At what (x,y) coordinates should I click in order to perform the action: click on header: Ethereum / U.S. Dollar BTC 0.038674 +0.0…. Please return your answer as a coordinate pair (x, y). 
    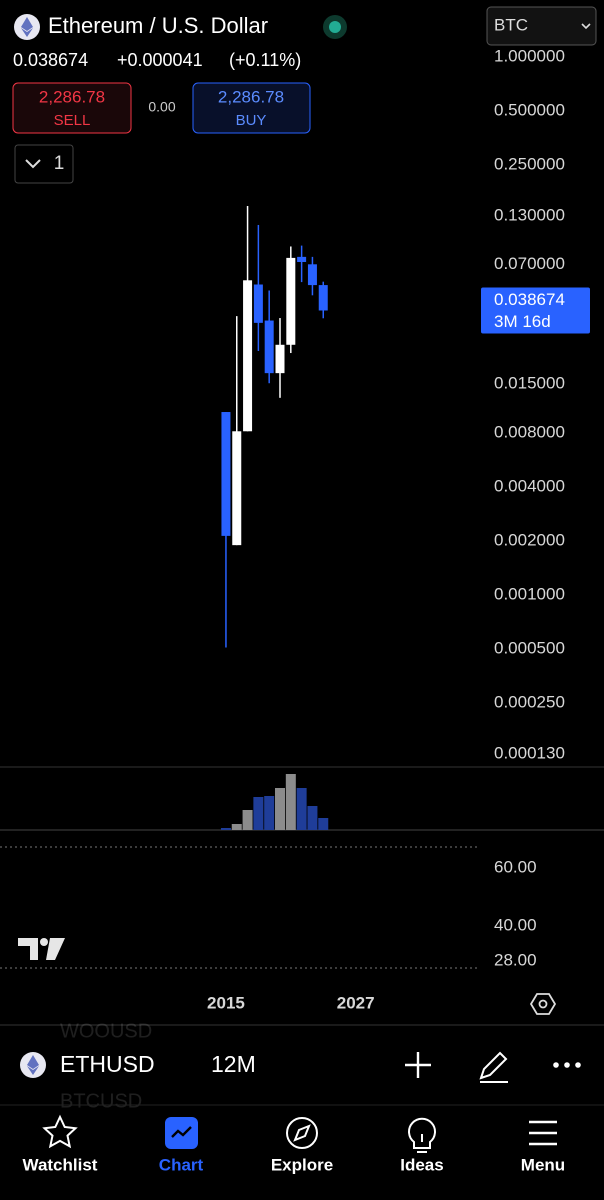
    Looking at the image, I should click on (304, 95).